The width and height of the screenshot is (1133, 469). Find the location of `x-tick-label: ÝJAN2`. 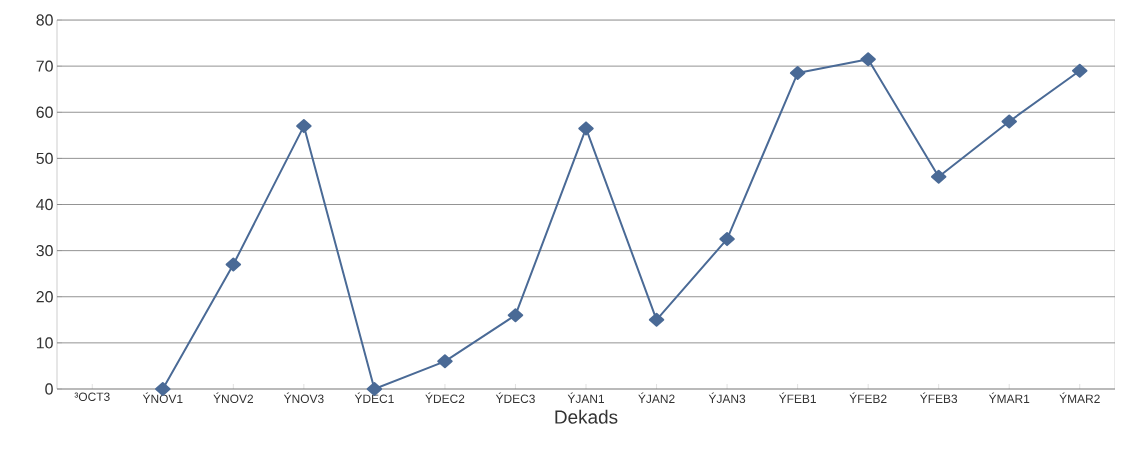

x-tick-label: ÝJAN2 is located at coordinates (656, 397).